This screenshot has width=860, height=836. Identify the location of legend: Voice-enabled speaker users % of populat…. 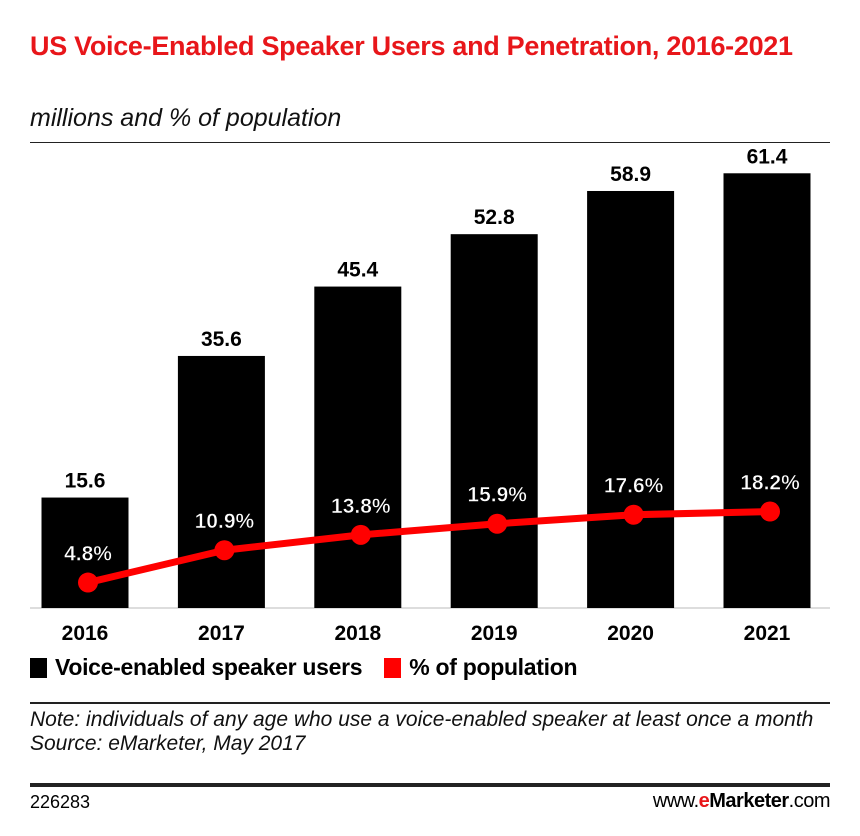
(304, 667).